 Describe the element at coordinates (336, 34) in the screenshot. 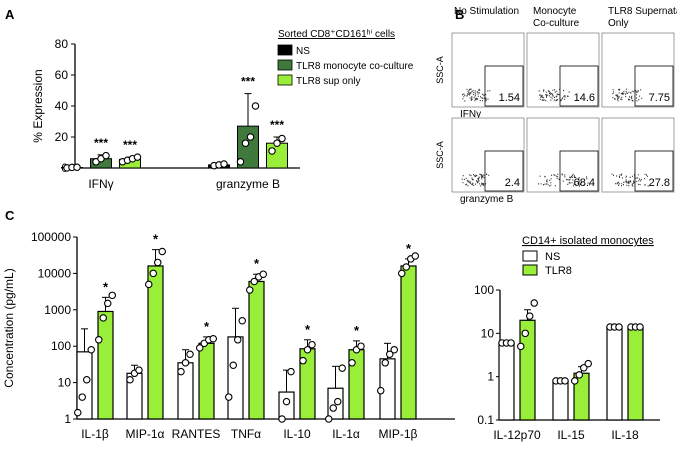

I see `legend-title: Sorted CD8⁺CD161ʰⁱ cells` at that location.